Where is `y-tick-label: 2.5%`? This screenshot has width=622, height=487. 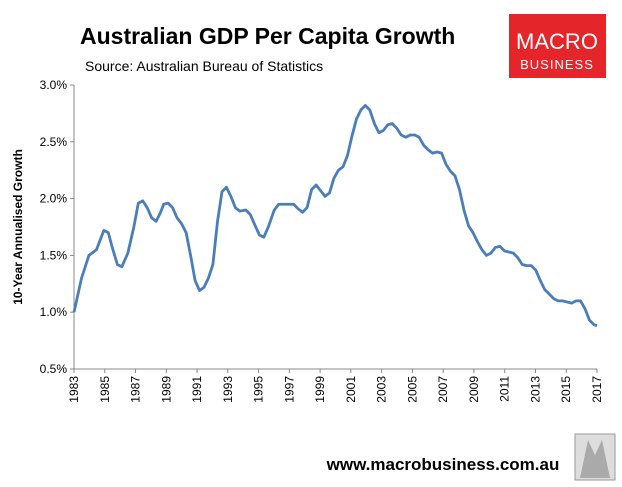
y-tick-label: 2.5% is located at coordinates (54, 142).